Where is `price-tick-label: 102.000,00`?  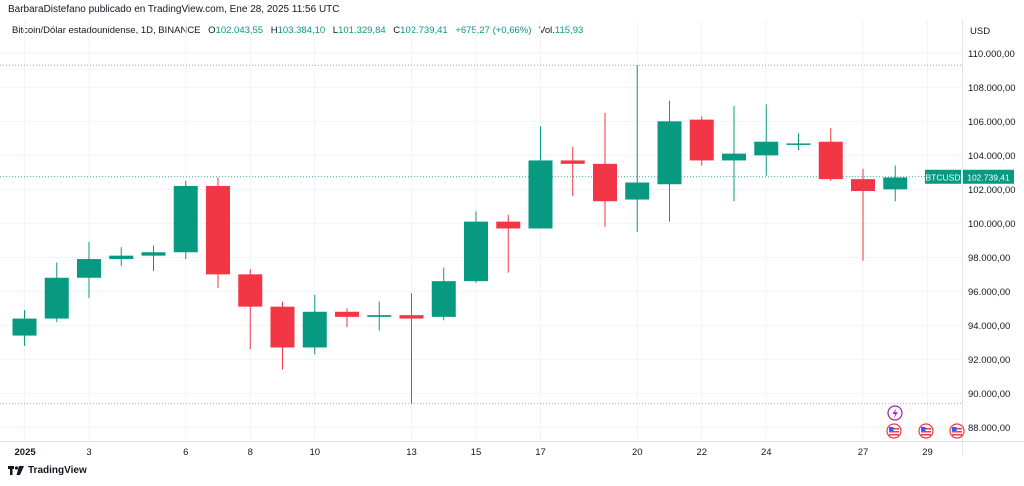 price-tick-label: 102.000,00 is located at coordinates (992, 190).